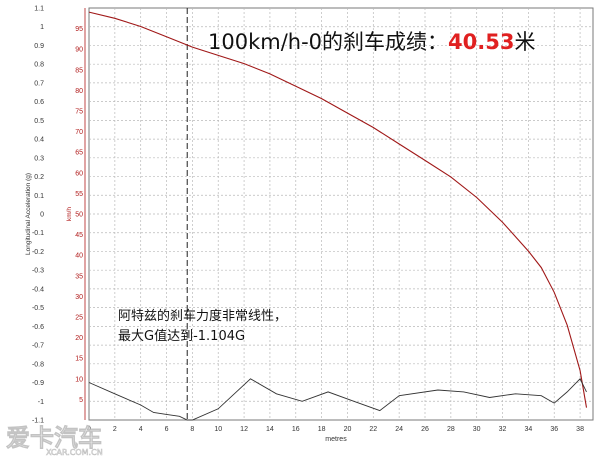  What do you see at coordinates (79, 379) in the screenshot?
I see `speed-tick-label: 10` at bounding box center [79, 379].